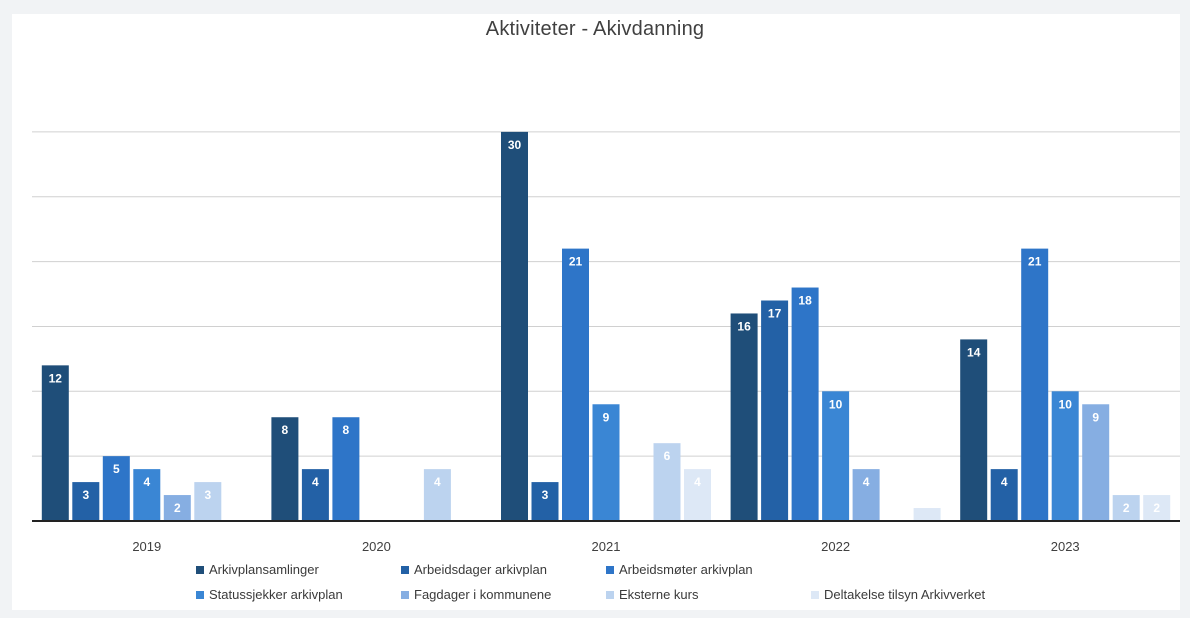  Describe the element at coordinates (974, 352) in the screenshot. I see `bar-data-label: 14` at that location.